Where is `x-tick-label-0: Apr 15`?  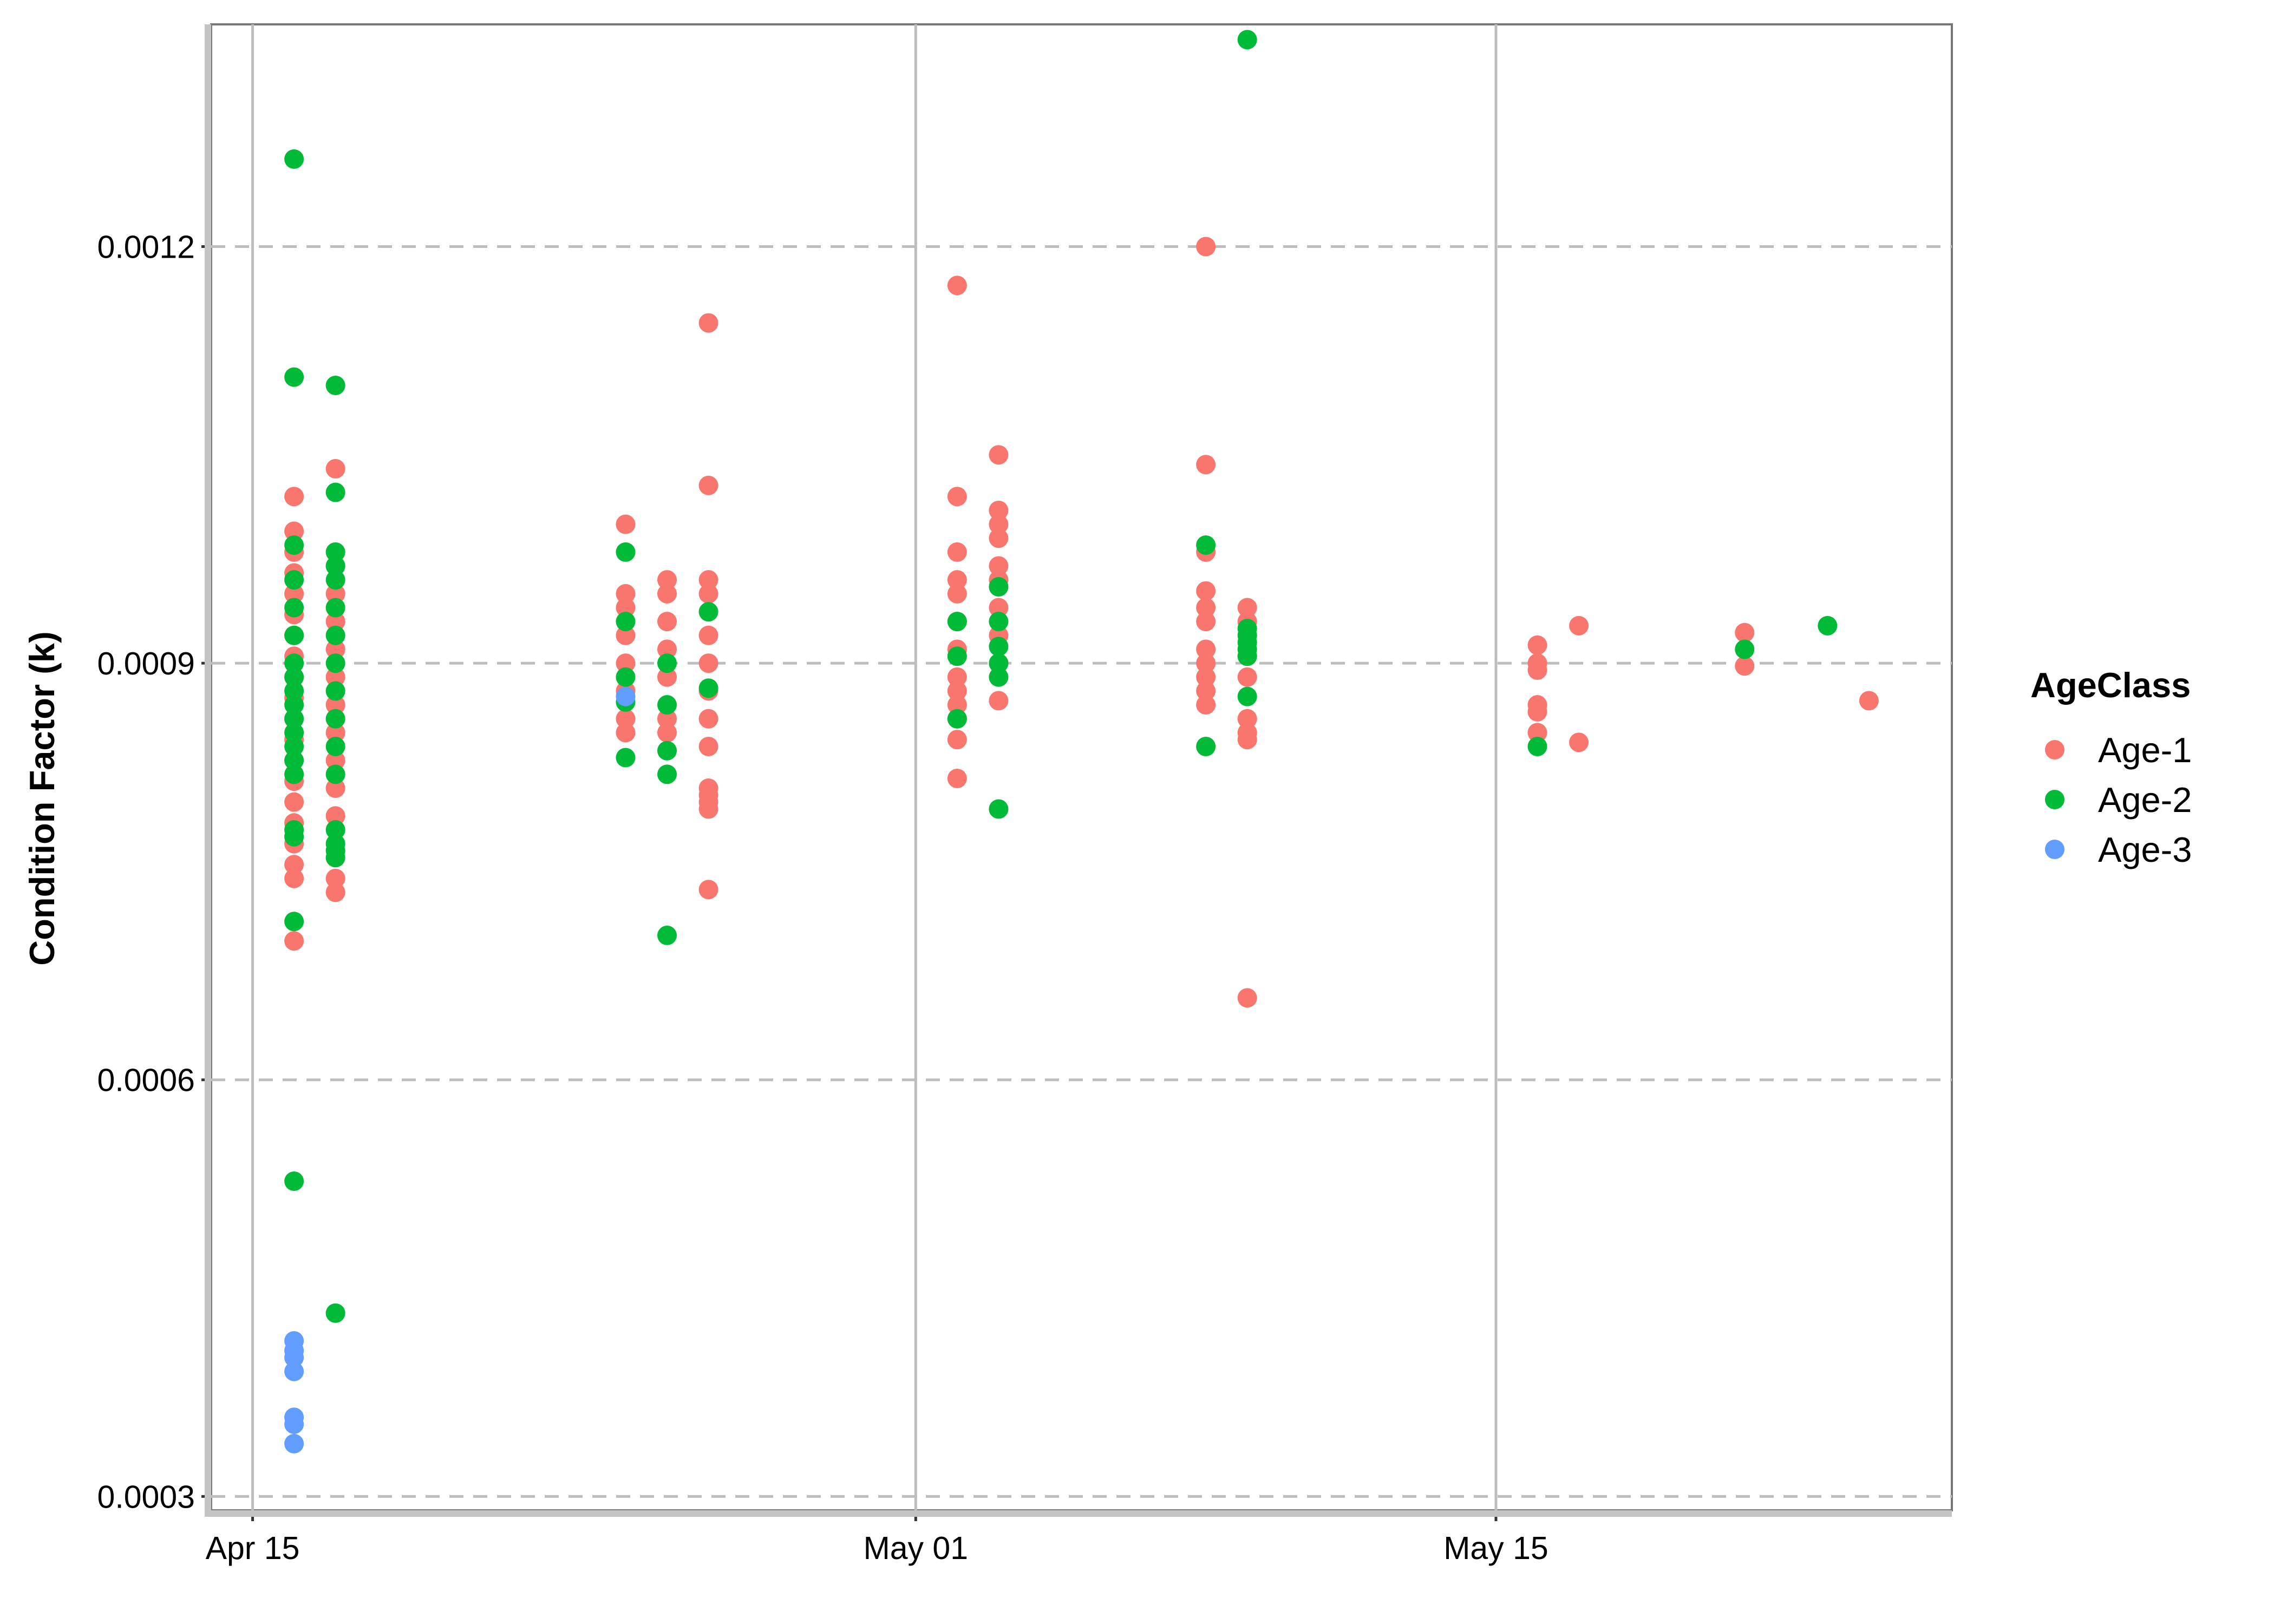 x-tick-label-0: Apr 15 is located at coordinates (253, 1548).